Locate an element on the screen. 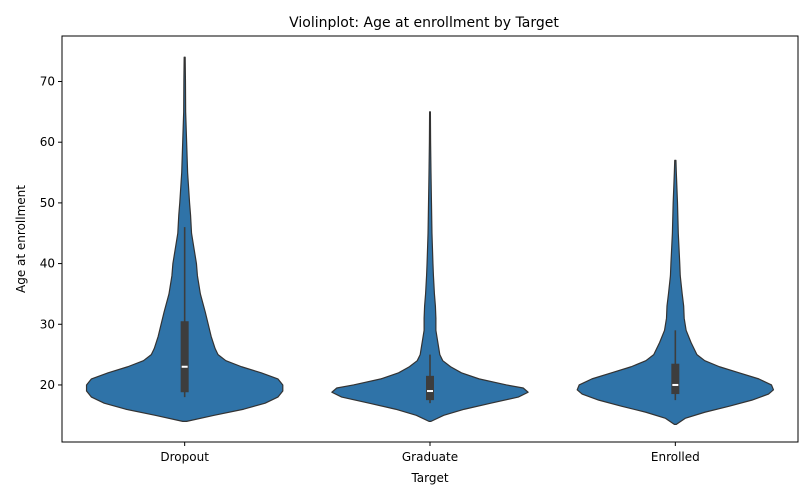  x-tick-label-graduate: Graduate is located at coordinates (430, 457).